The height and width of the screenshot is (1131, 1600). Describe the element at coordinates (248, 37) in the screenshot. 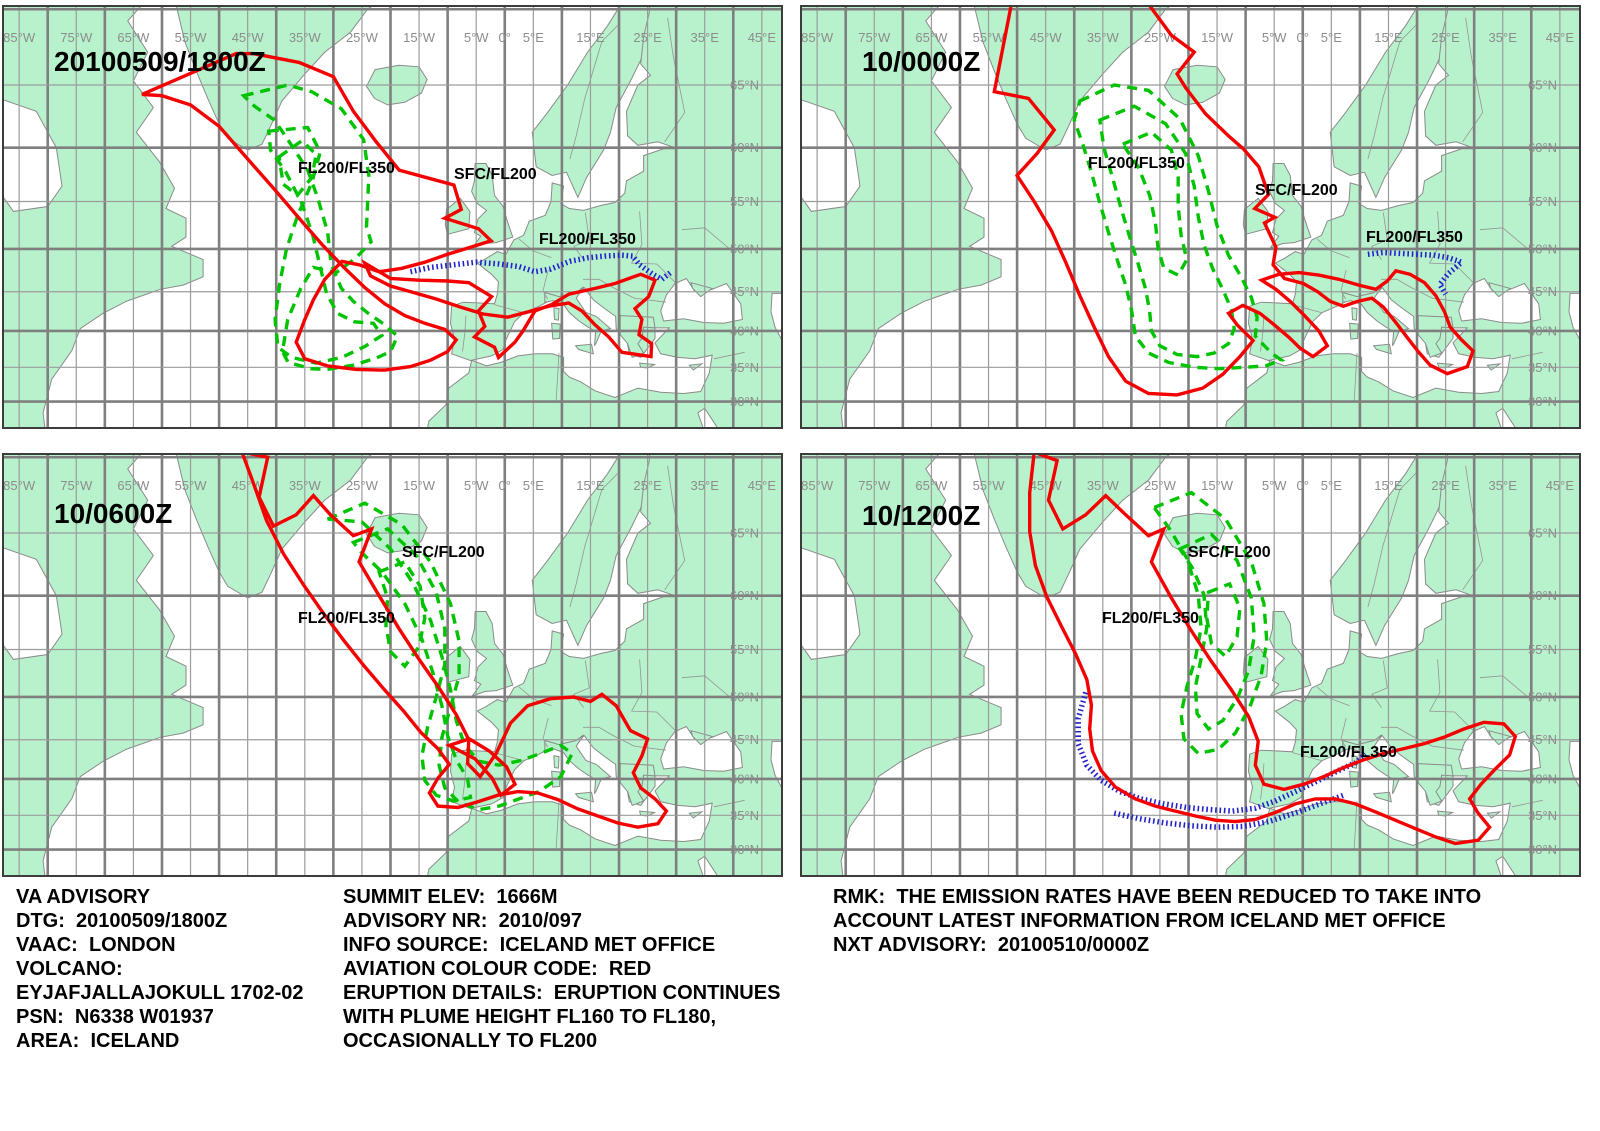

I see `longitude-tick-label: 45°W` at that location.